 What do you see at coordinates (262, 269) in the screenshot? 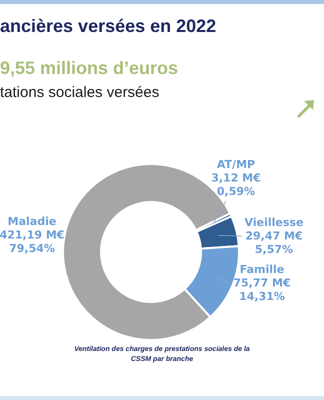
I see `slice-label: Famille` at bounding box center [262, 269].